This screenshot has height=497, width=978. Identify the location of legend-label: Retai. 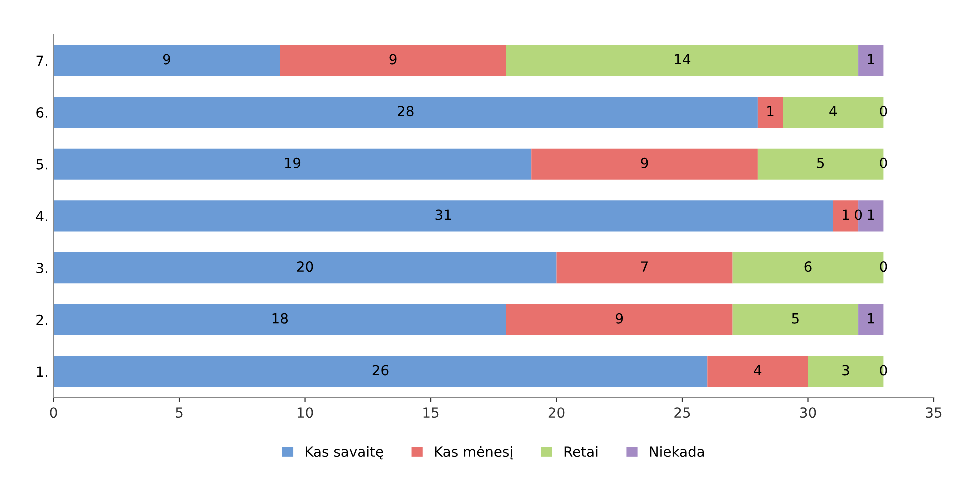
(581, 452).